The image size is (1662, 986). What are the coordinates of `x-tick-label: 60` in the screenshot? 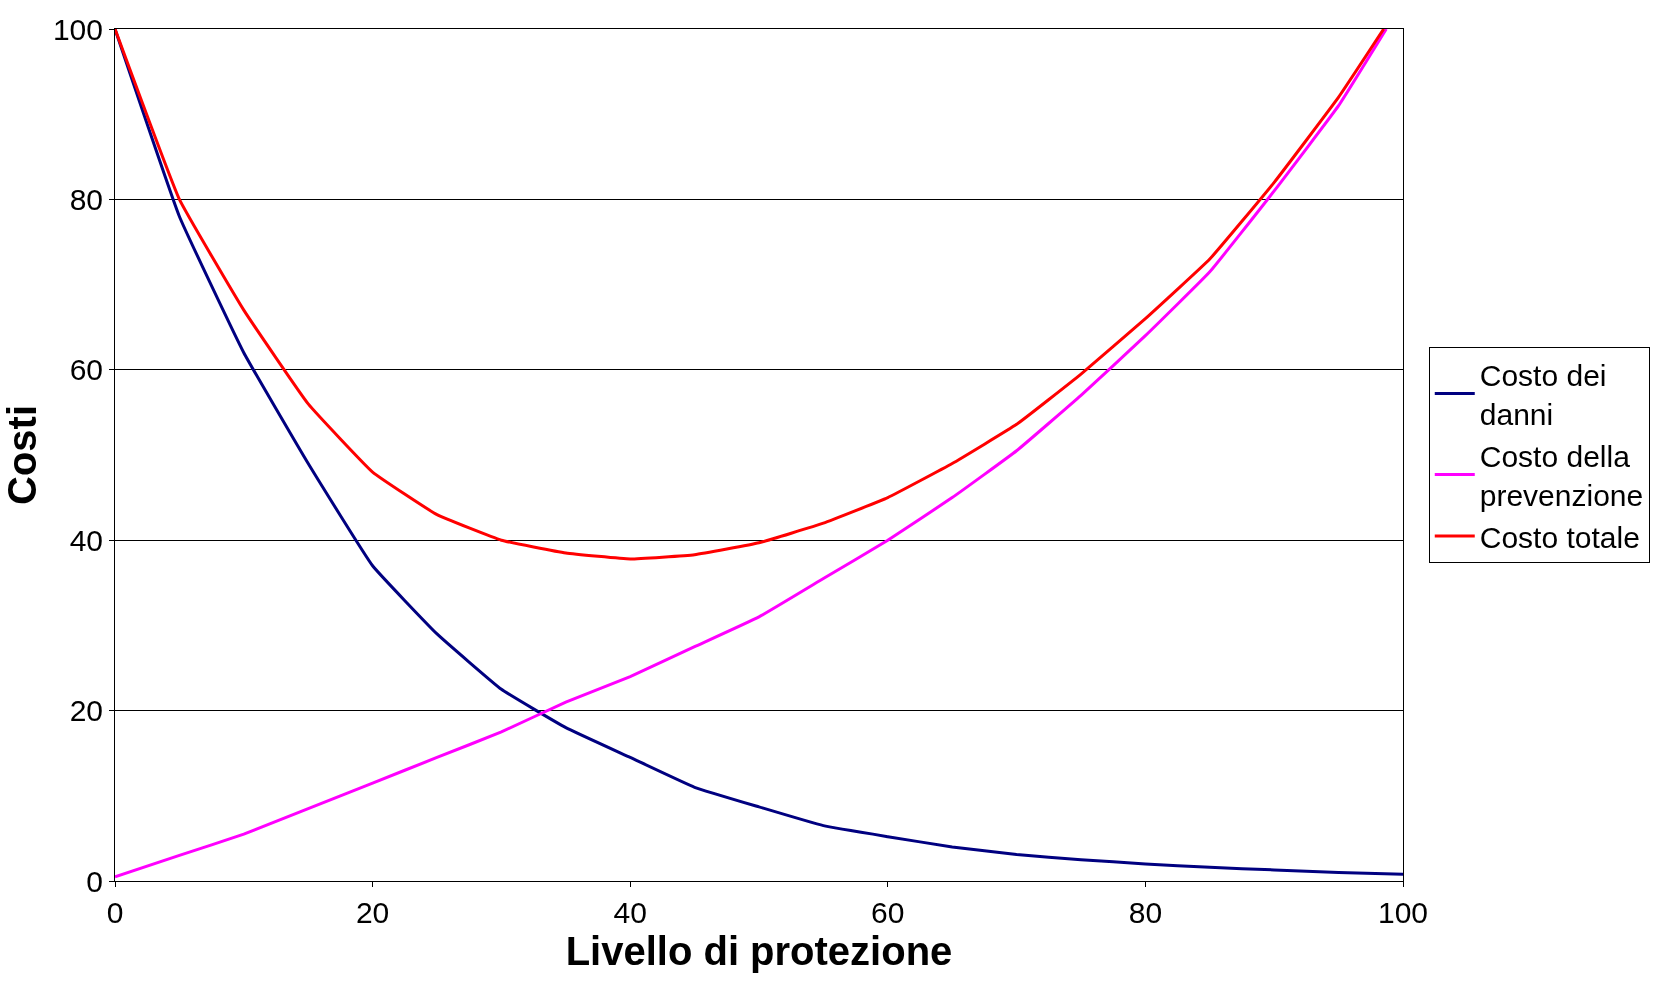 It's located at (888, 912).